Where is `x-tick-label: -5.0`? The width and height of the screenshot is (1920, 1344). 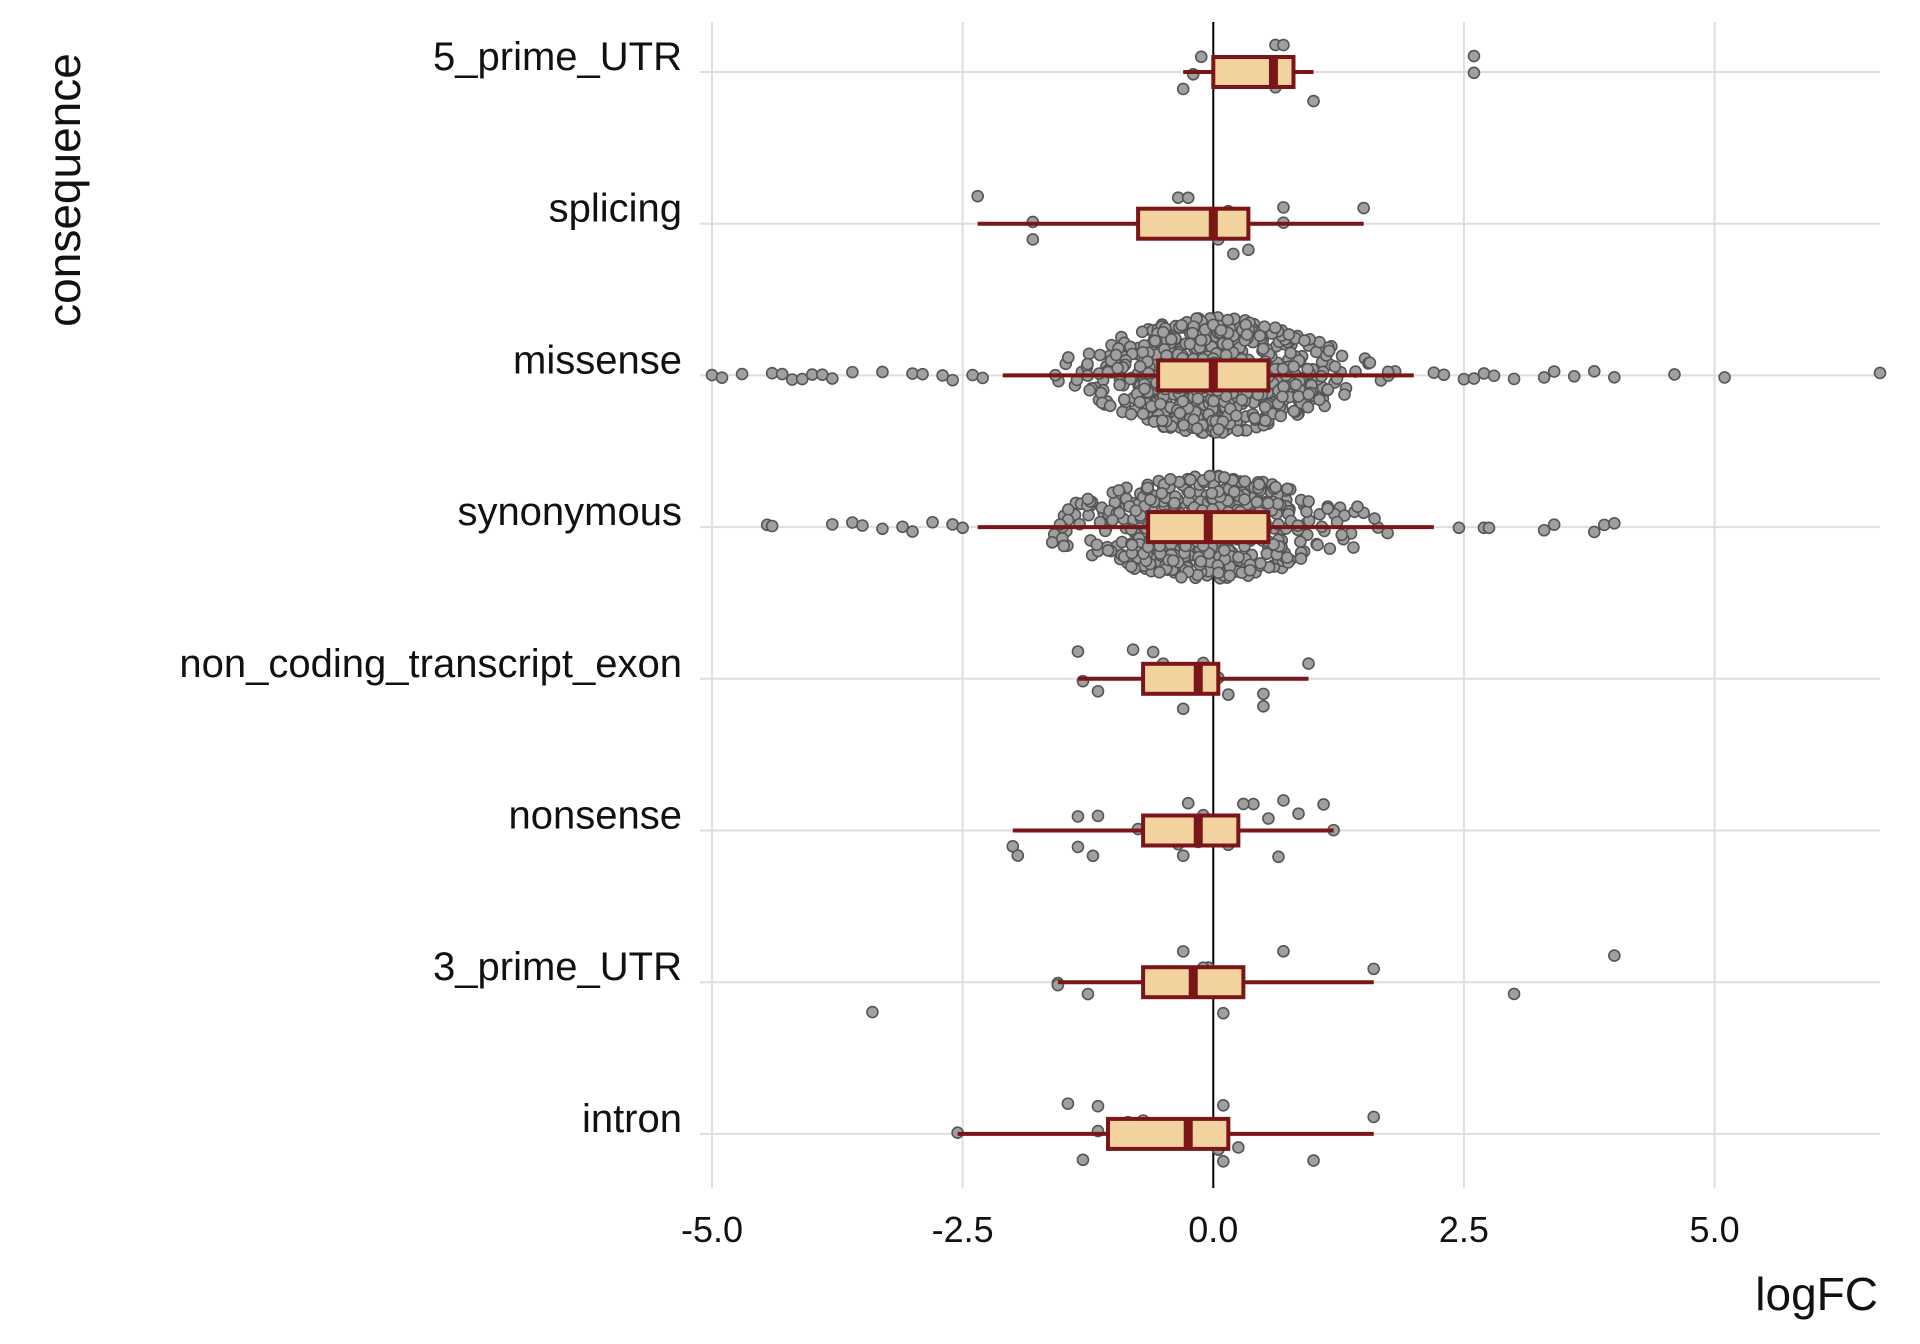 x-tick-label: -5.0 is located at coordinates (712, 1229).